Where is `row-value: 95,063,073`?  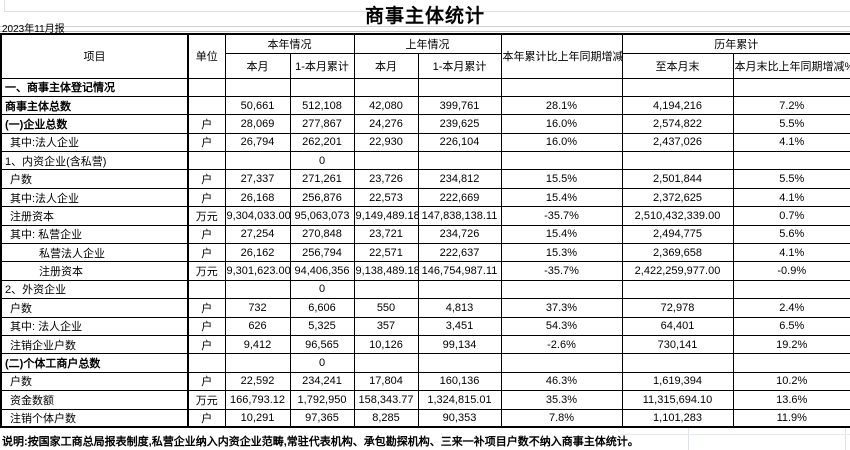 row-value: 95,063,073 is located at coordinates (322, 216).